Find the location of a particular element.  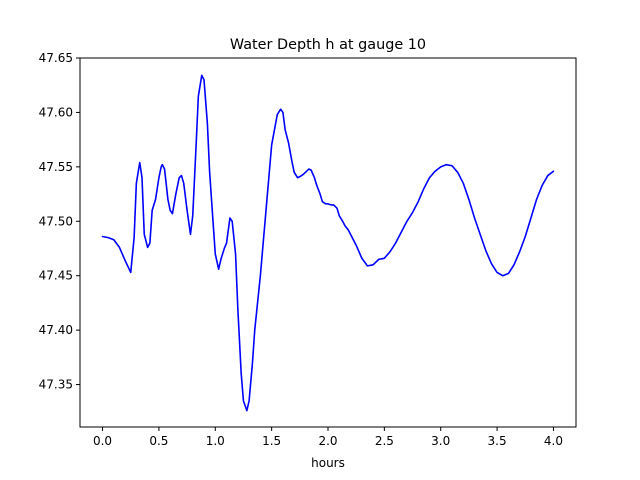

y-tick-label: 47.55 is located at coordinates (56, 167).